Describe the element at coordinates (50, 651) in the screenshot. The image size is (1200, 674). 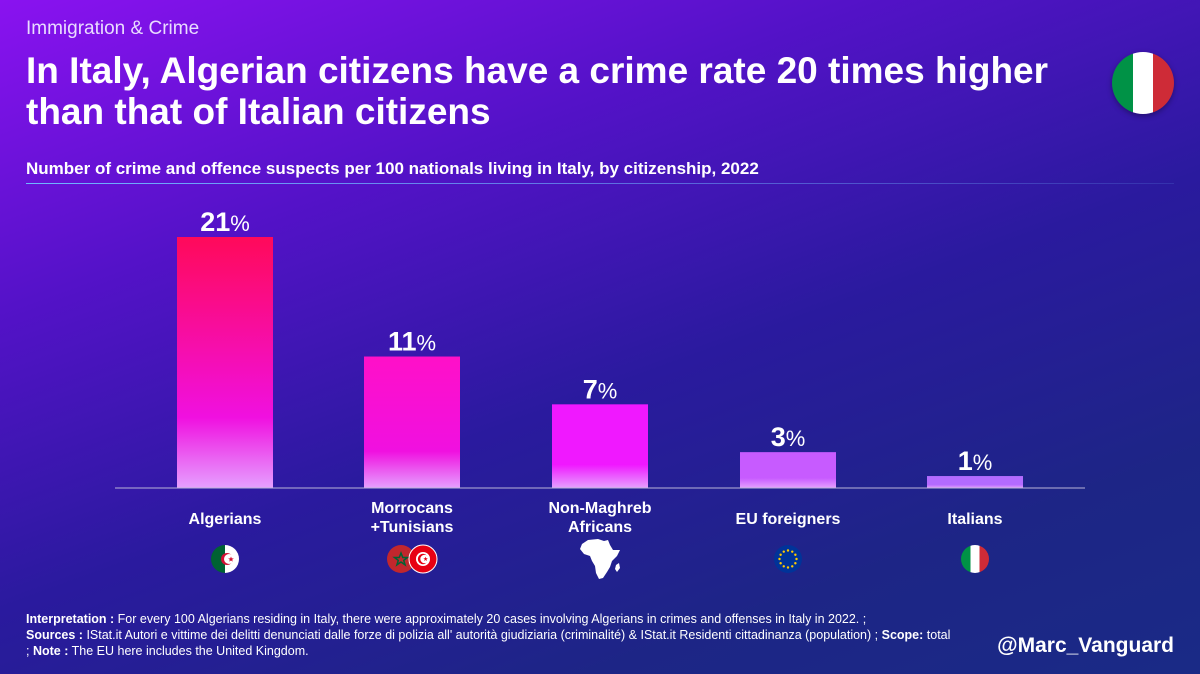
I see `note-label: Note :` at that location.